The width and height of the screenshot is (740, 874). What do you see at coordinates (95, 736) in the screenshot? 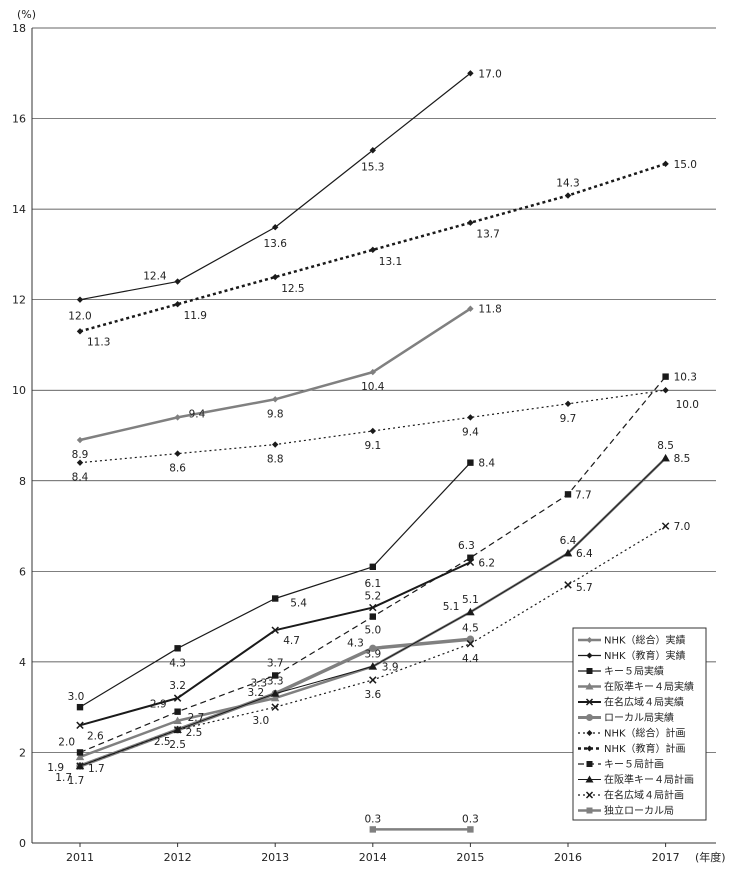
I see `data-label: 2.6` at bounding box center [95, 736].